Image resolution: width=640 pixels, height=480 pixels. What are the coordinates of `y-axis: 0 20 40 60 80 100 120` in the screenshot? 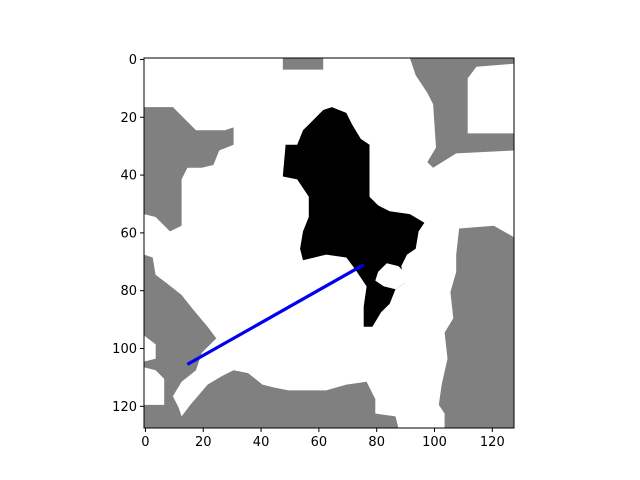 It's located at (128, 234).